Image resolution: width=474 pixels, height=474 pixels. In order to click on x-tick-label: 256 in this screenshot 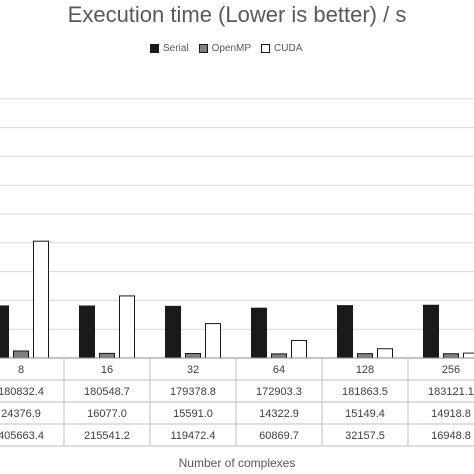, I will do `click(451, 370)`.